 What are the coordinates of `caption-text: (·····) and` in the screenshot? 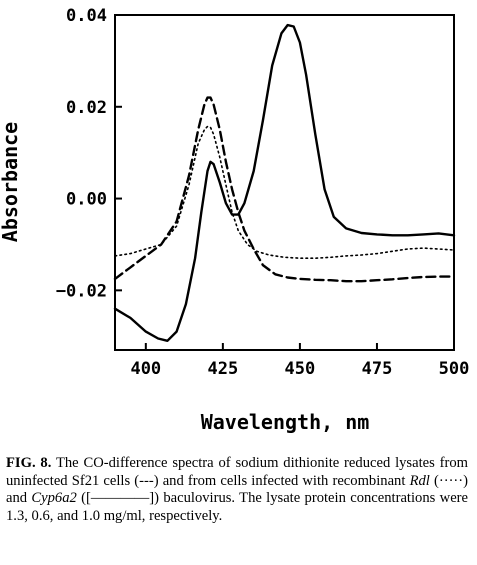 It's located at (237, 489).